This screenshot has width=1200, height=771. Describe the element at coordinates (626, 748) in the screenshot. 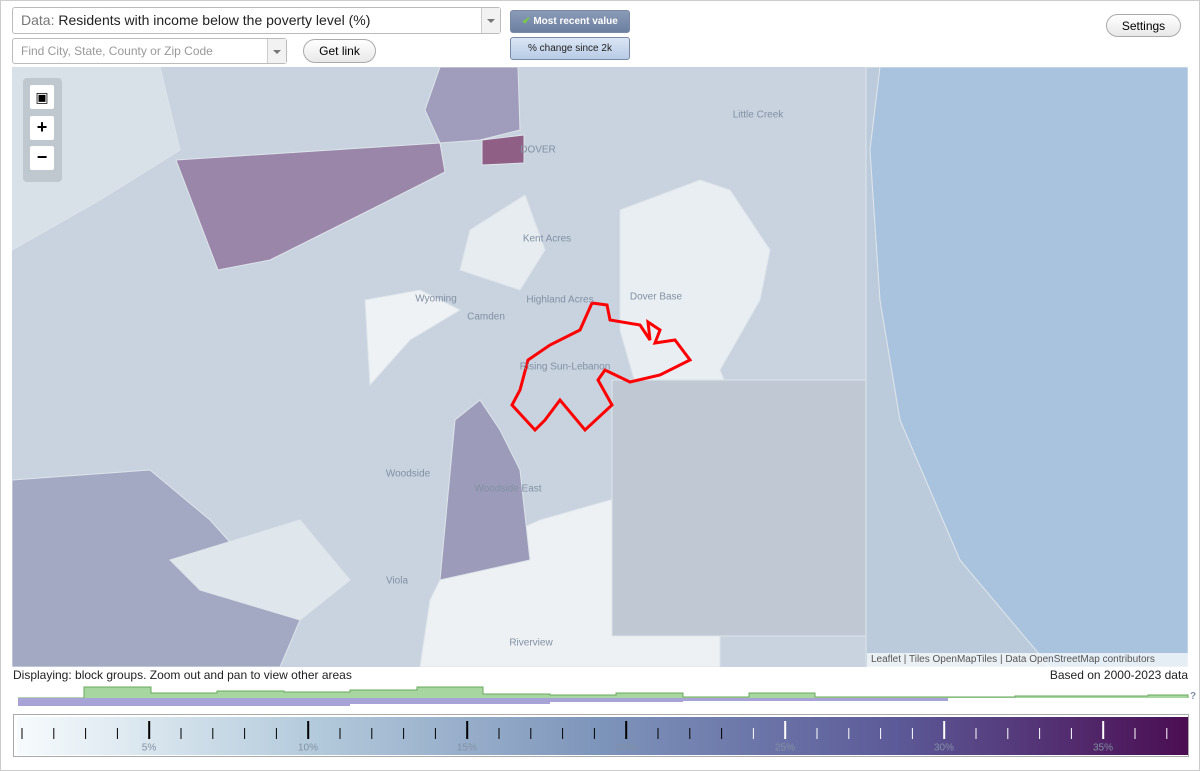

I see `legend-tick-label: 20%` at that location.